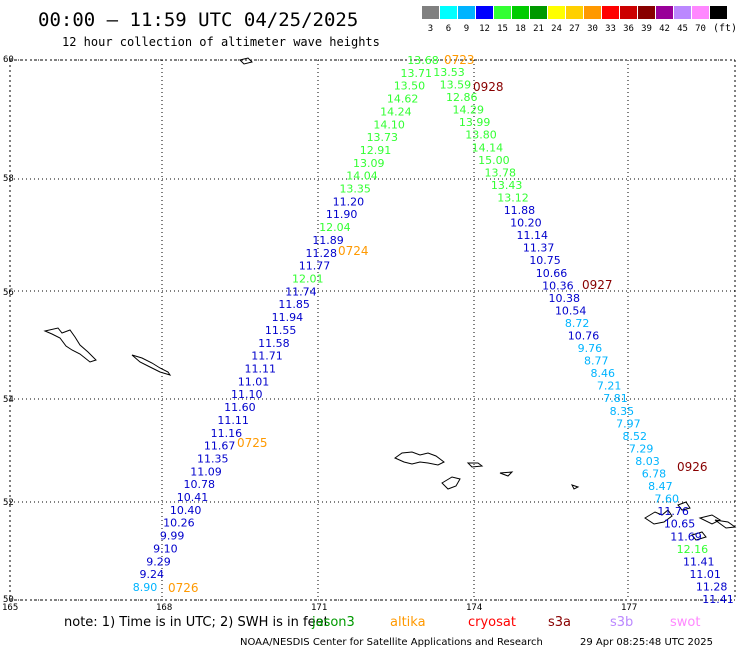  I want to click on pass-label-0926: 0926, so click(692, 467).